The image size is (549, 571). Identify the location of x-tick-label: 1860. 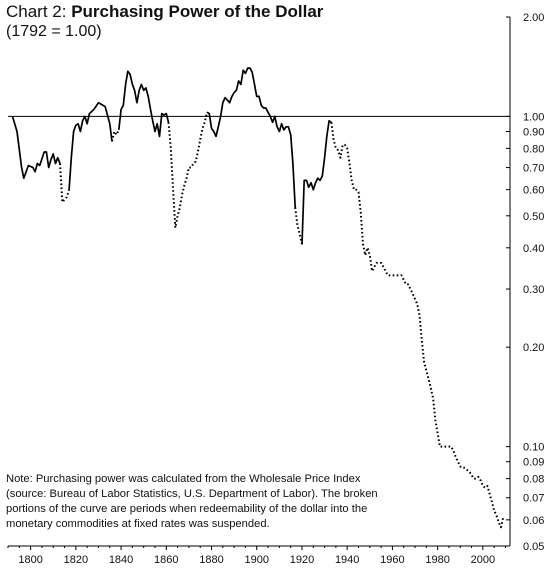
(166, 560).